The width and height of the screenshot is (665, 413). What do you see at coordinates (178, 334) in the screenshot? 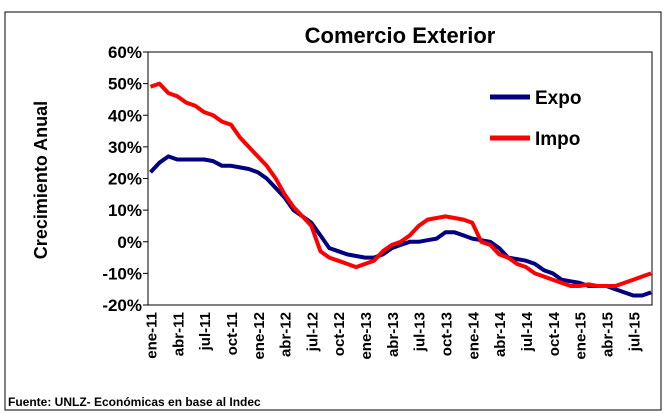
I see `x-tick-label: abr-11` at bounding box center [178, 334].